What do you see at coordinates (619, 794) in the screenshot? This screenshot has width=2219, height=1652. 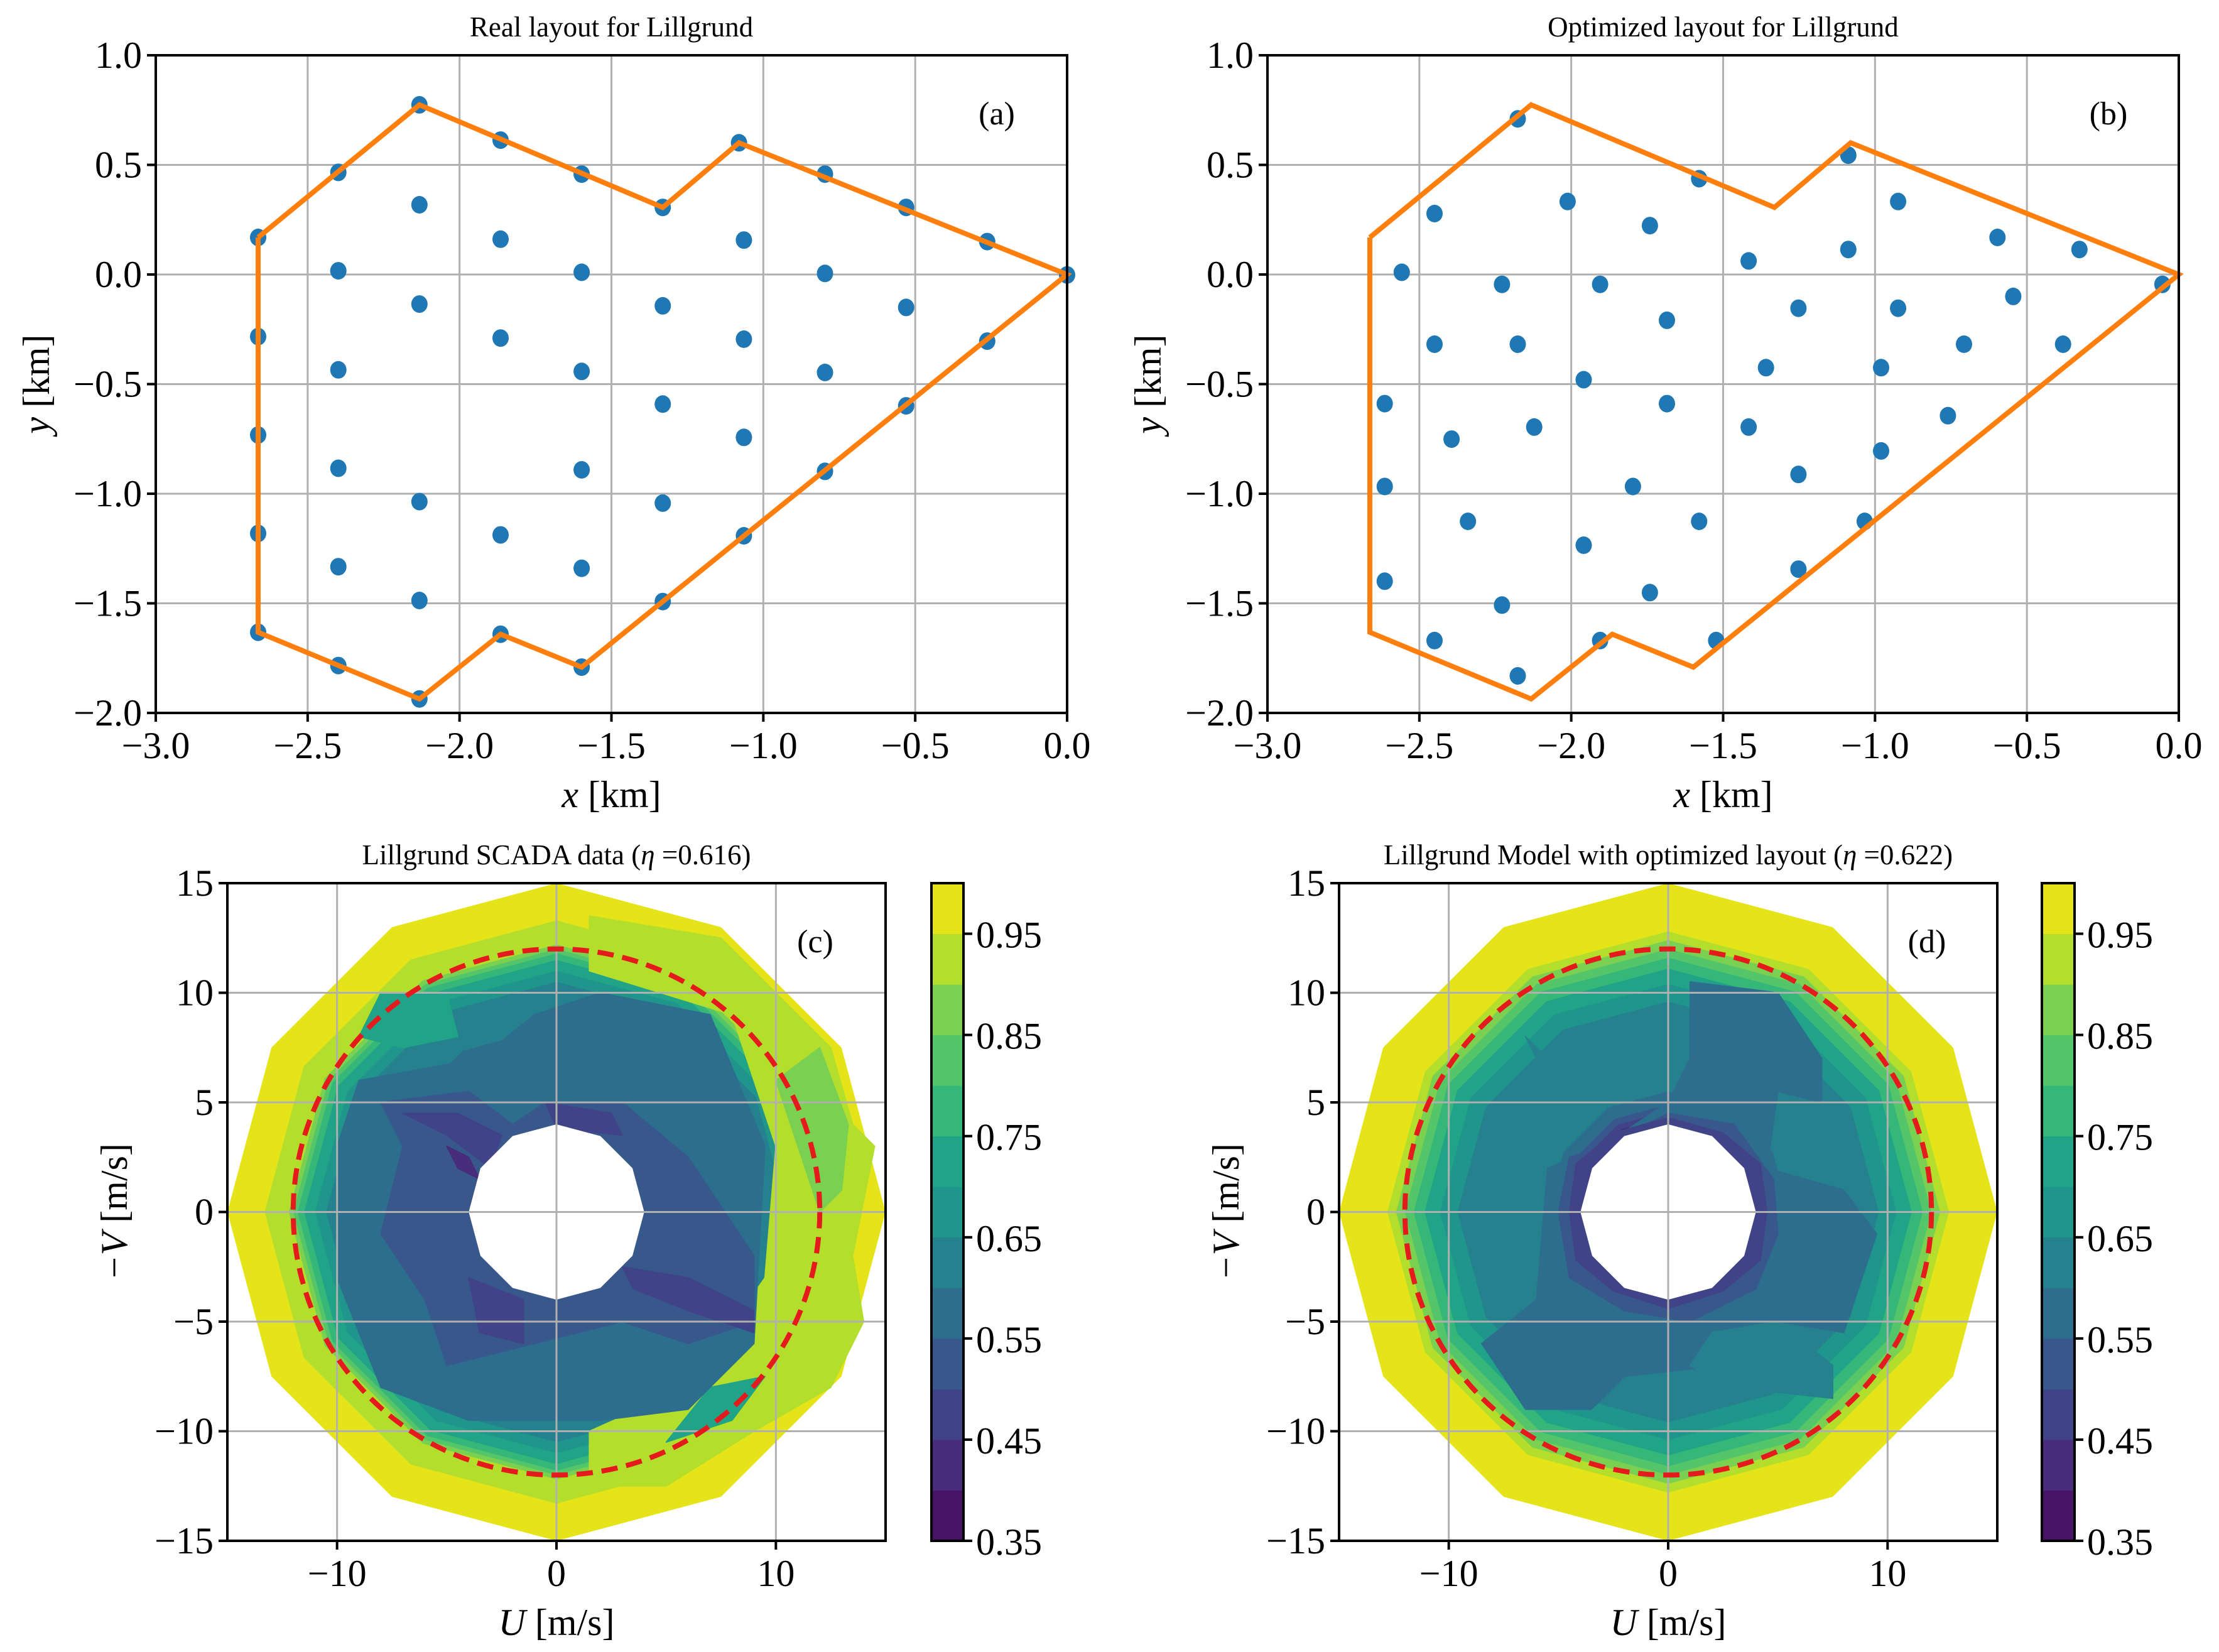 I see `x-axis-label-unit: [km]` at bounding box center [619, 794].